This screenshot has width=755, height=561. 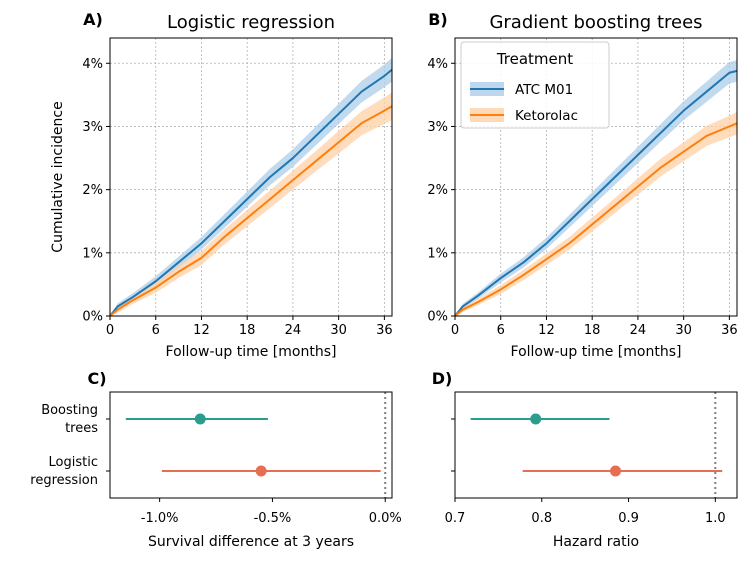 I want to click on x-axis-label: Hazard ratio, so click(x=596, y=542).